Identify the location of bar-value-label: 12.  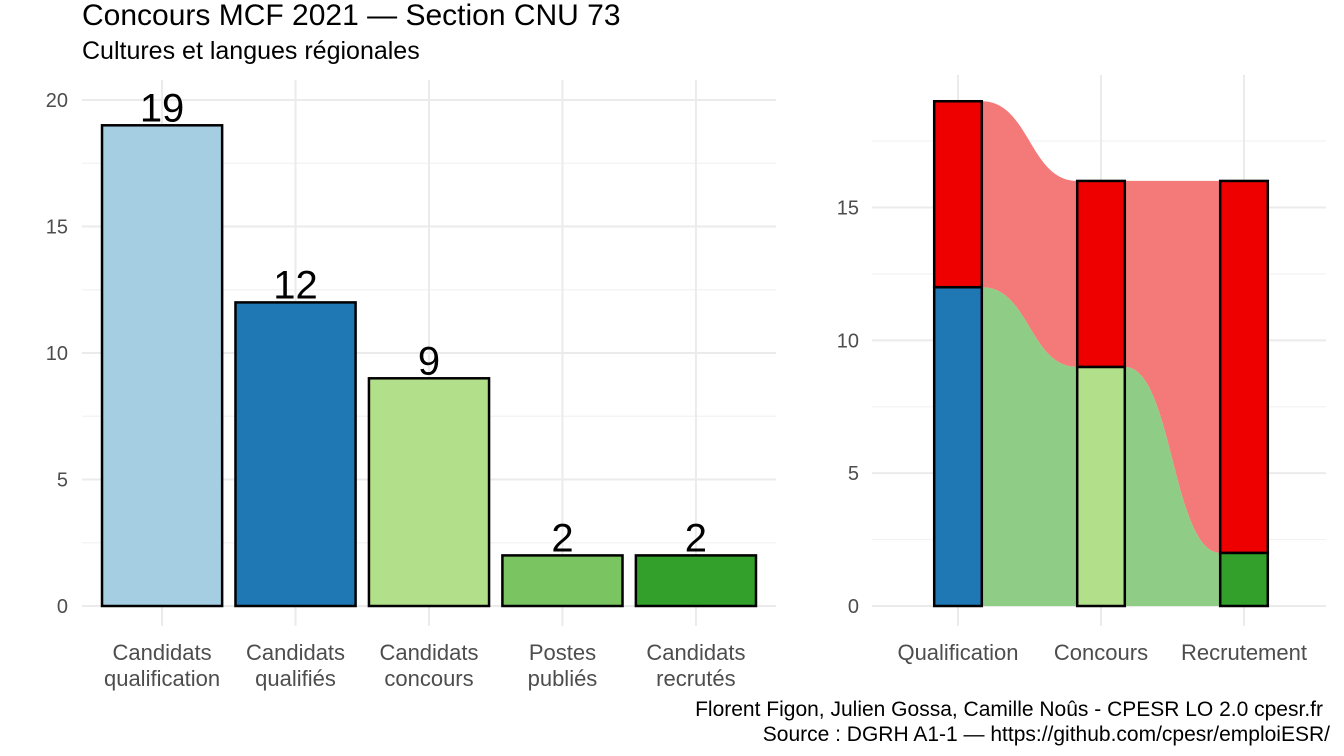
(295, 285).